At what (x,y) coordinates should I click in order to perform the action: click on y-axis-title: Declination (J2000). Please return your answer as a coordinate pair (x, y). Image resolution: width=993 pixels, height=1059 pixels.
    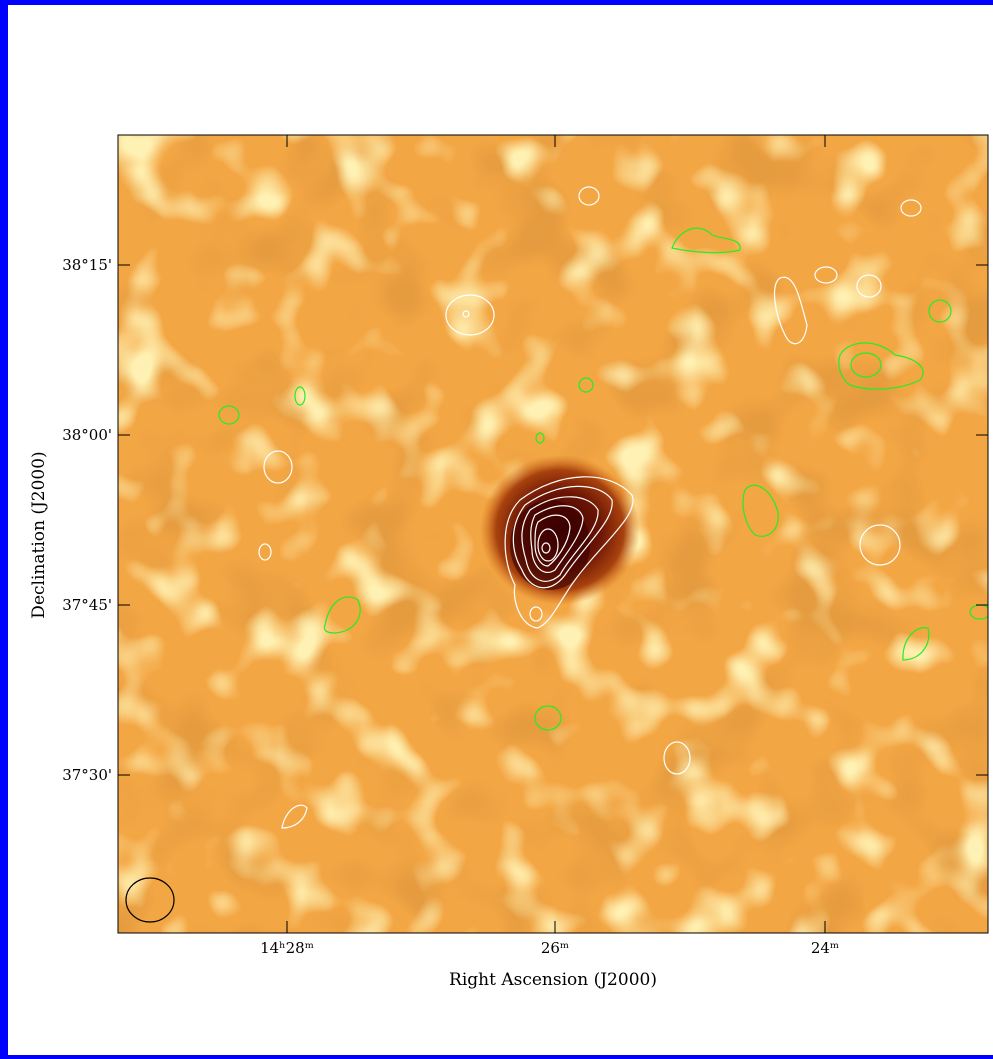
    Looking at the image, I should click on (39, 534).